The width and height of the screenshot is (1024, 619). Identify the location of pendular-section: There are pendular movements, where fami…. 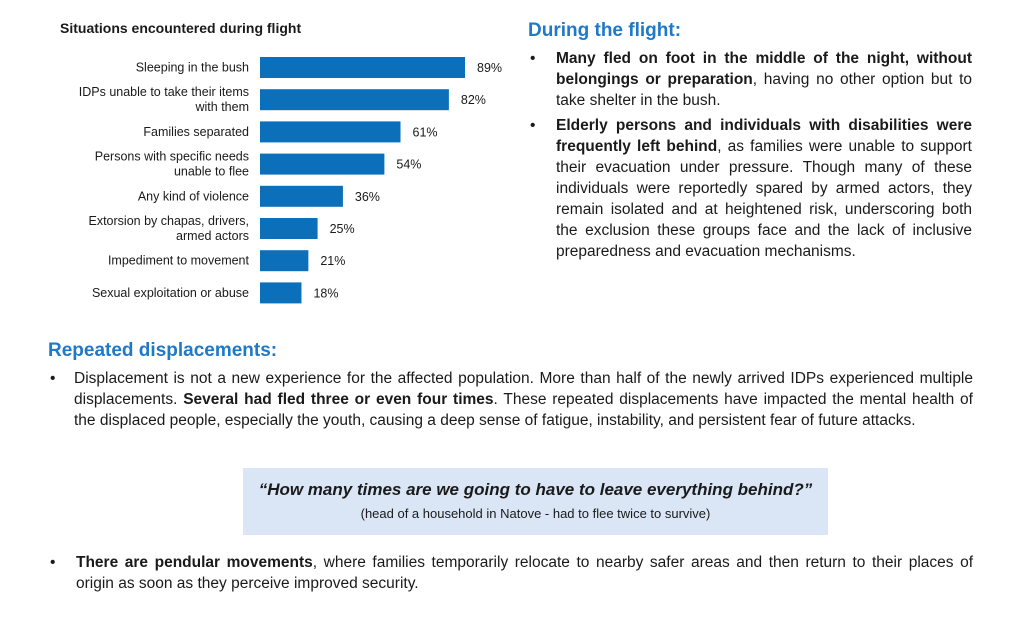
(510, 575).